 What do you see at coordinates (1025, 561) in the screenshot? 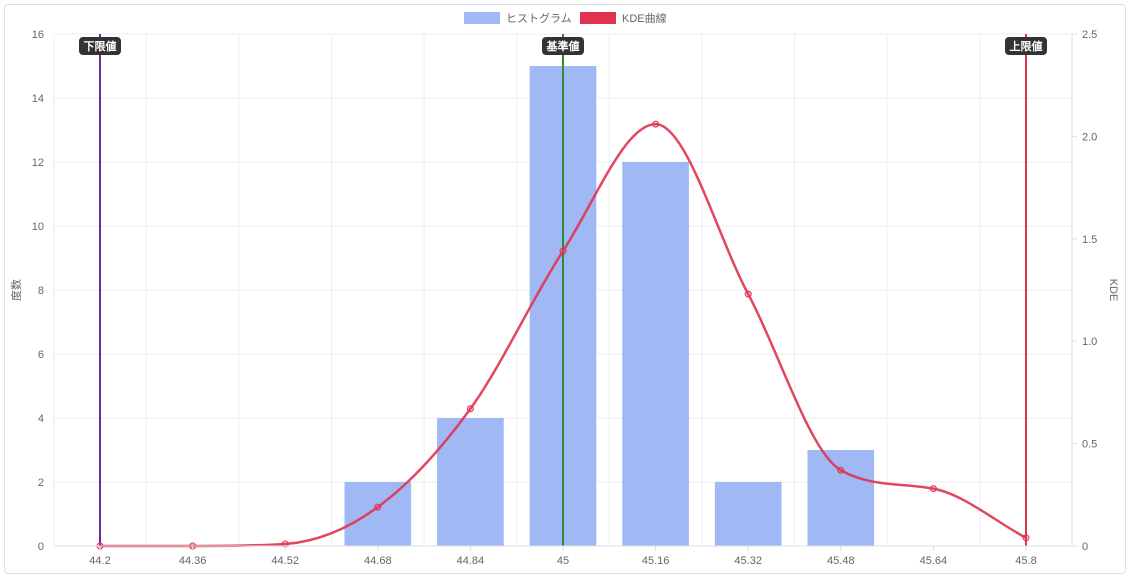
I see `x-tick-label: 45.8` at bounding box center [1025, 561].